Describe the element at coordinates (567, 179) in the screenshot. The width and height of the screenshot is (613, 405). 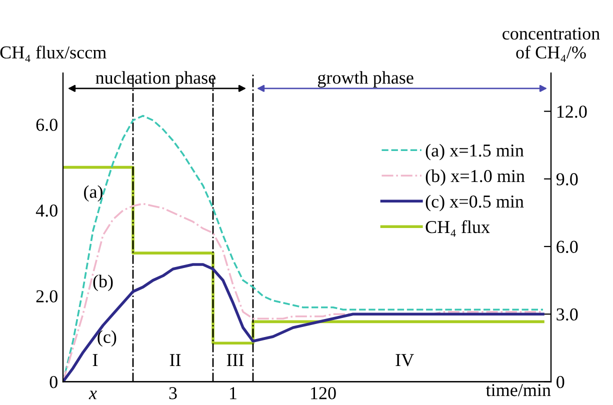
I see `y2-tick-label: 9.0` at that location.